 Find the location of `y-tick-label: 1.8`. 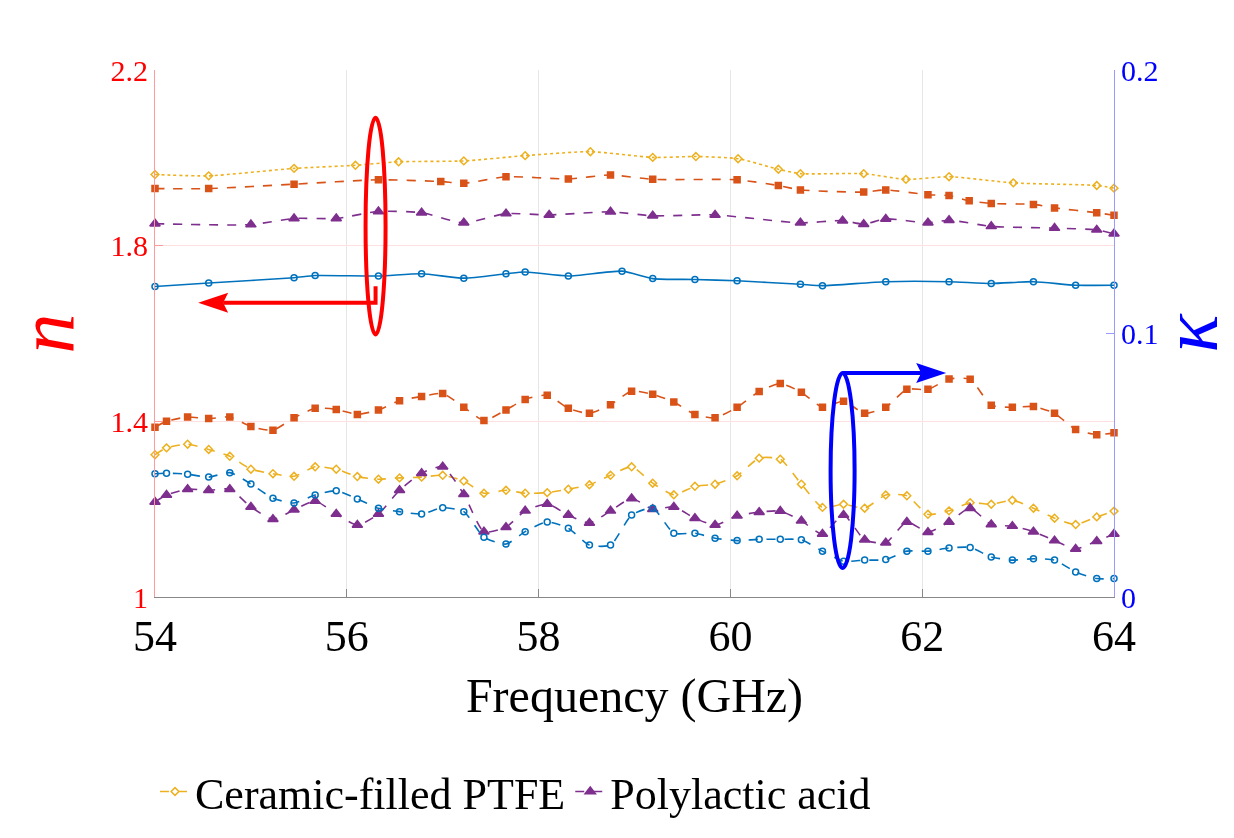

y-tick-label: 1.8 is located at coordinates (129, 246).